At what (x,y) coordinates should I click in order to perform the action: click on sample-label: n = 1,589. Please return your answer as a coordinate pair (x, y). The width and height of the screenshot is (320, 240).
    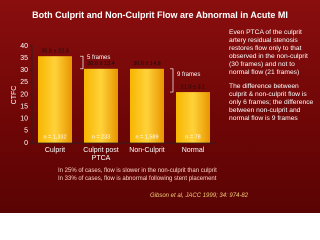
    Looking at the image, I should click on (146, 137).